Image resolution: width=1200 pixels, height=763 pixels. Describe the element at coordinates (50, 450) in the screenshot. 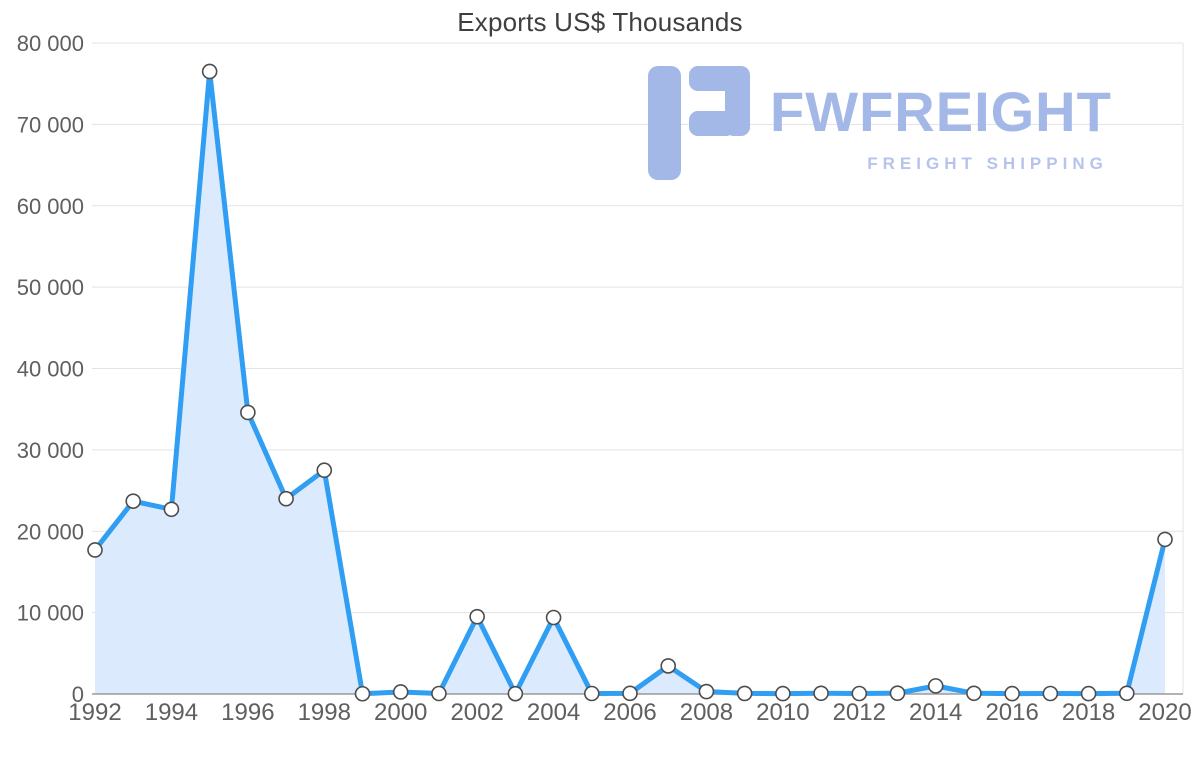

I see `y-axis-tick-label: 30 000` at that location.